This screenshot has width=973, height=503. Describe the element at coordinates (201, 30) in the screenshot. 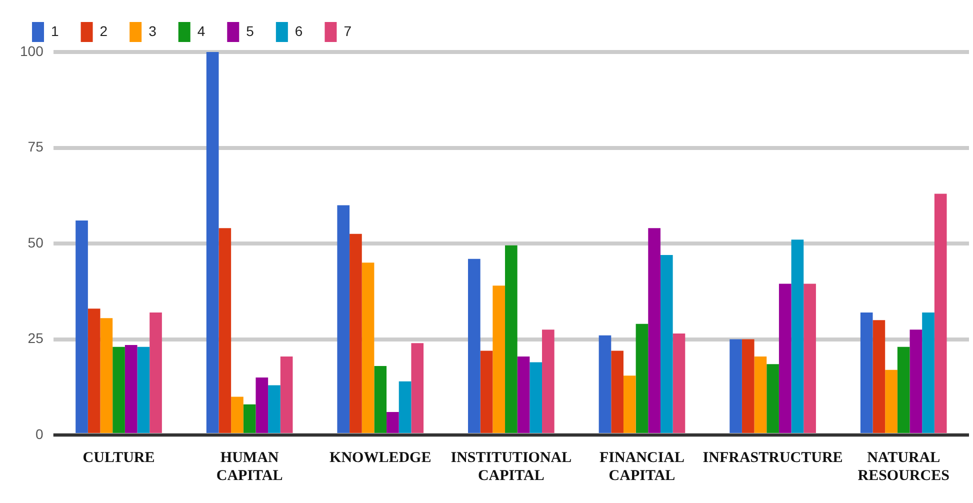

I see `legend-label: 4` at that location.